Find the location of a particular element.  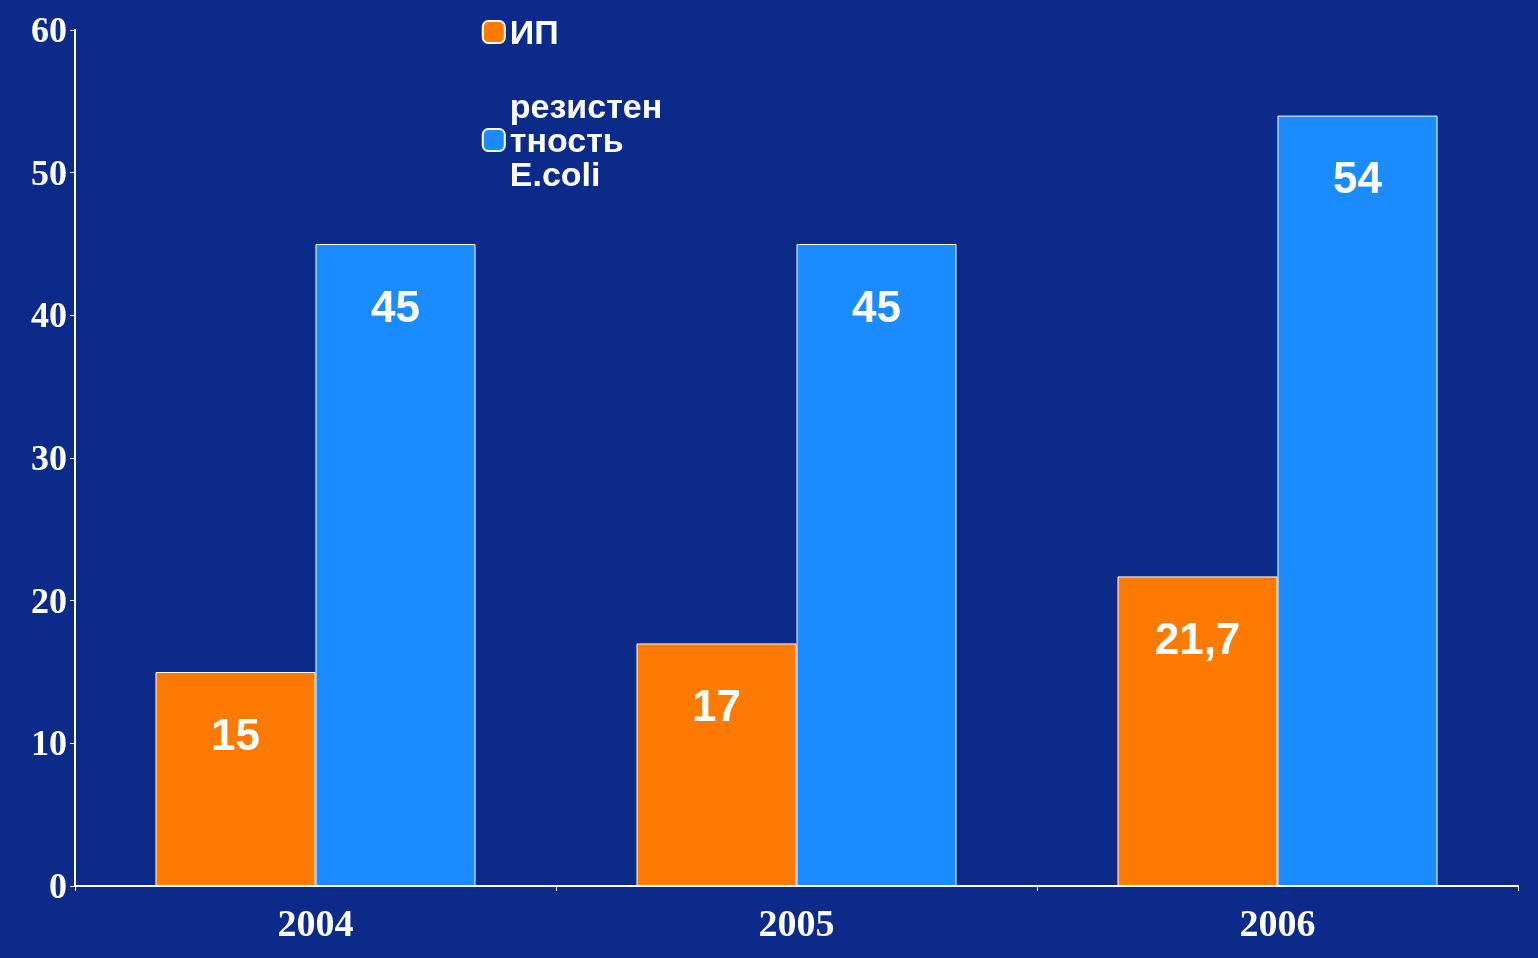

x-tick-label: 2006 is located at coordinates (1277, 923).